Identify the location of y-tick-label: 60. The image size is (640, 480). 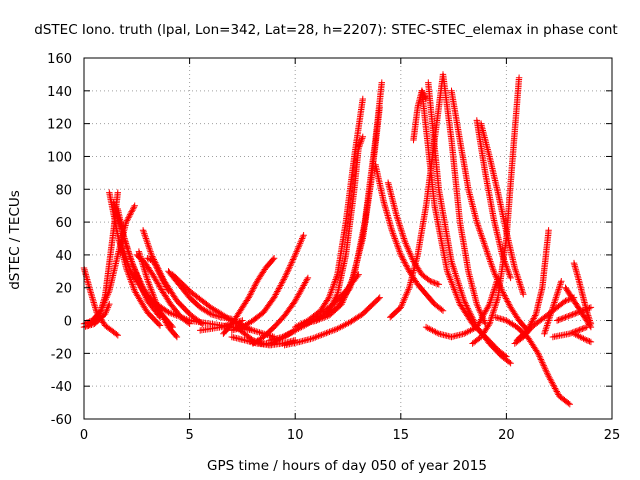
(63, 223).